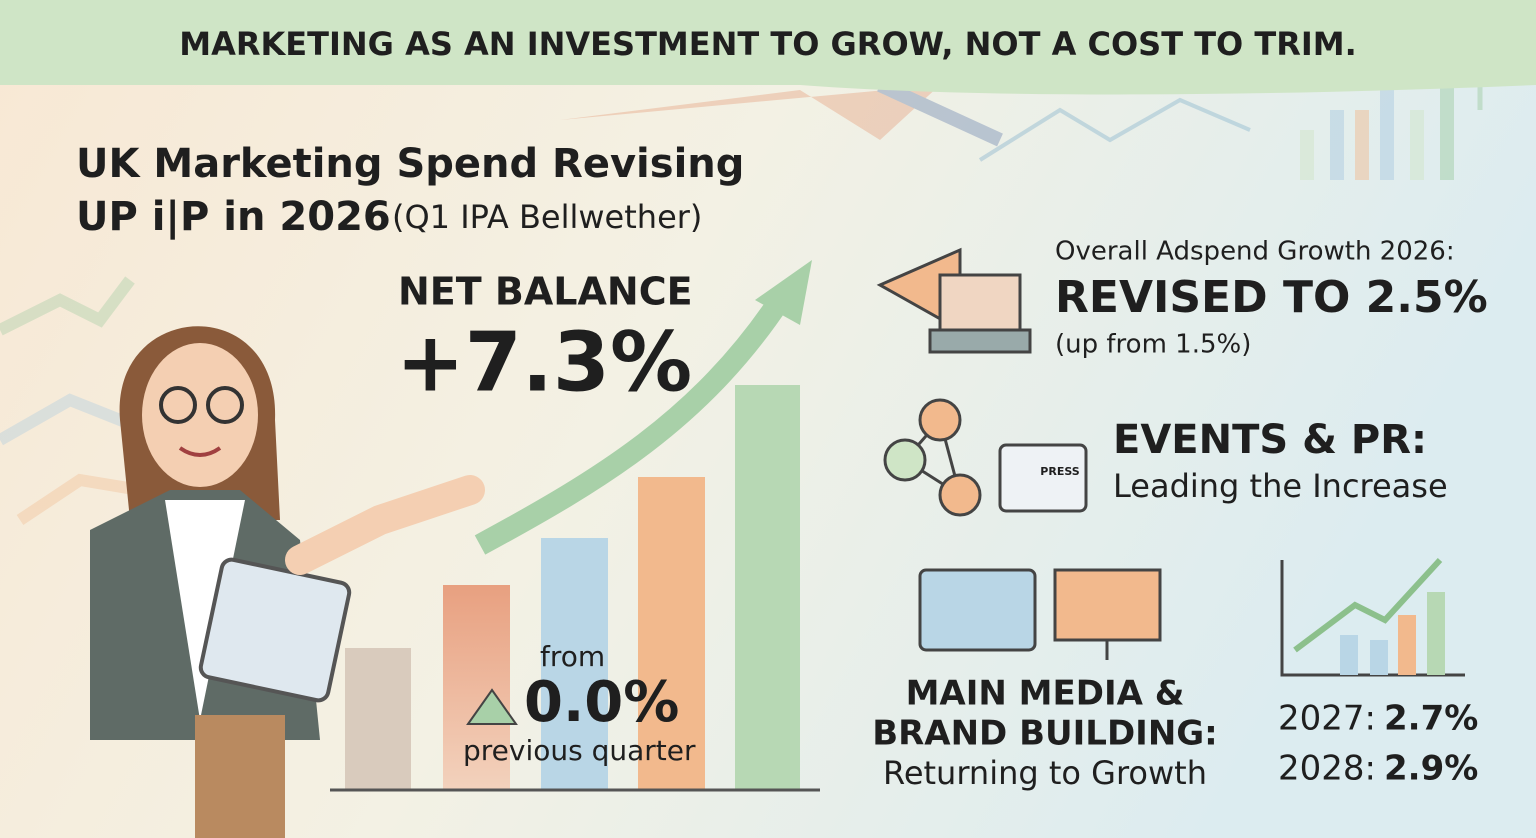 The image size is (1536, 838). I want to click on adspend-note: (up from 1.5%), so click(1153, 345).